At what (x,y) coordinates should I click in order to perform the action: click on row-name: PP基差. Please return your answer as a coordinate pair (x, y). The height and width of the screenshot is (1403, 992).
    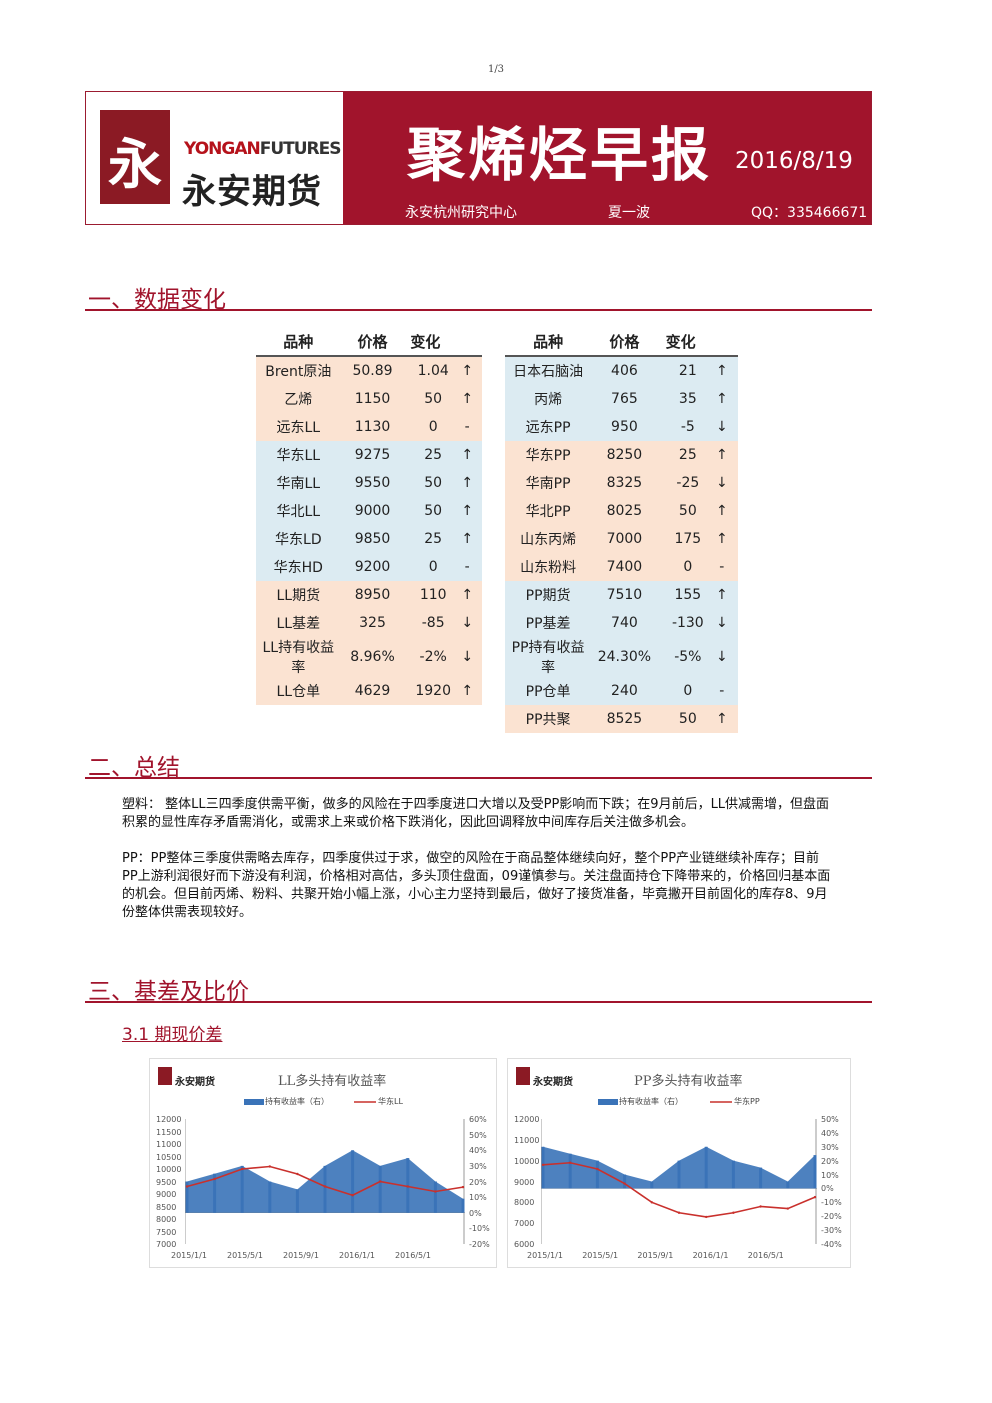
    Looking at the image, I should click on (548, 624).